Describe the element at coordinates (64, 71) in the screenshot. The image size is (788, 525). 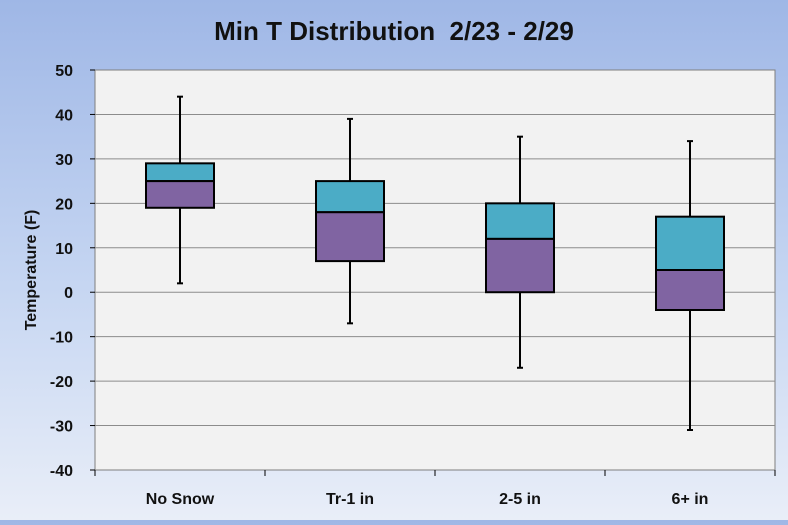
I see `y-tick-label: 50` at that location.